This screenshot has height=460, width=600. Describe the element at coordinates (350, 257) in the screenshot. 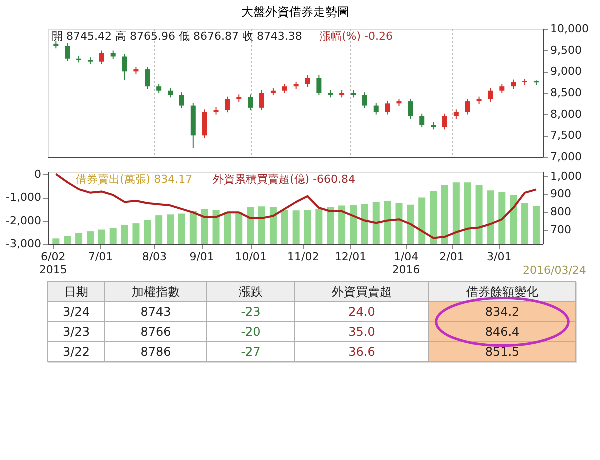

I see `x-tick-label: 12/01` at that location.